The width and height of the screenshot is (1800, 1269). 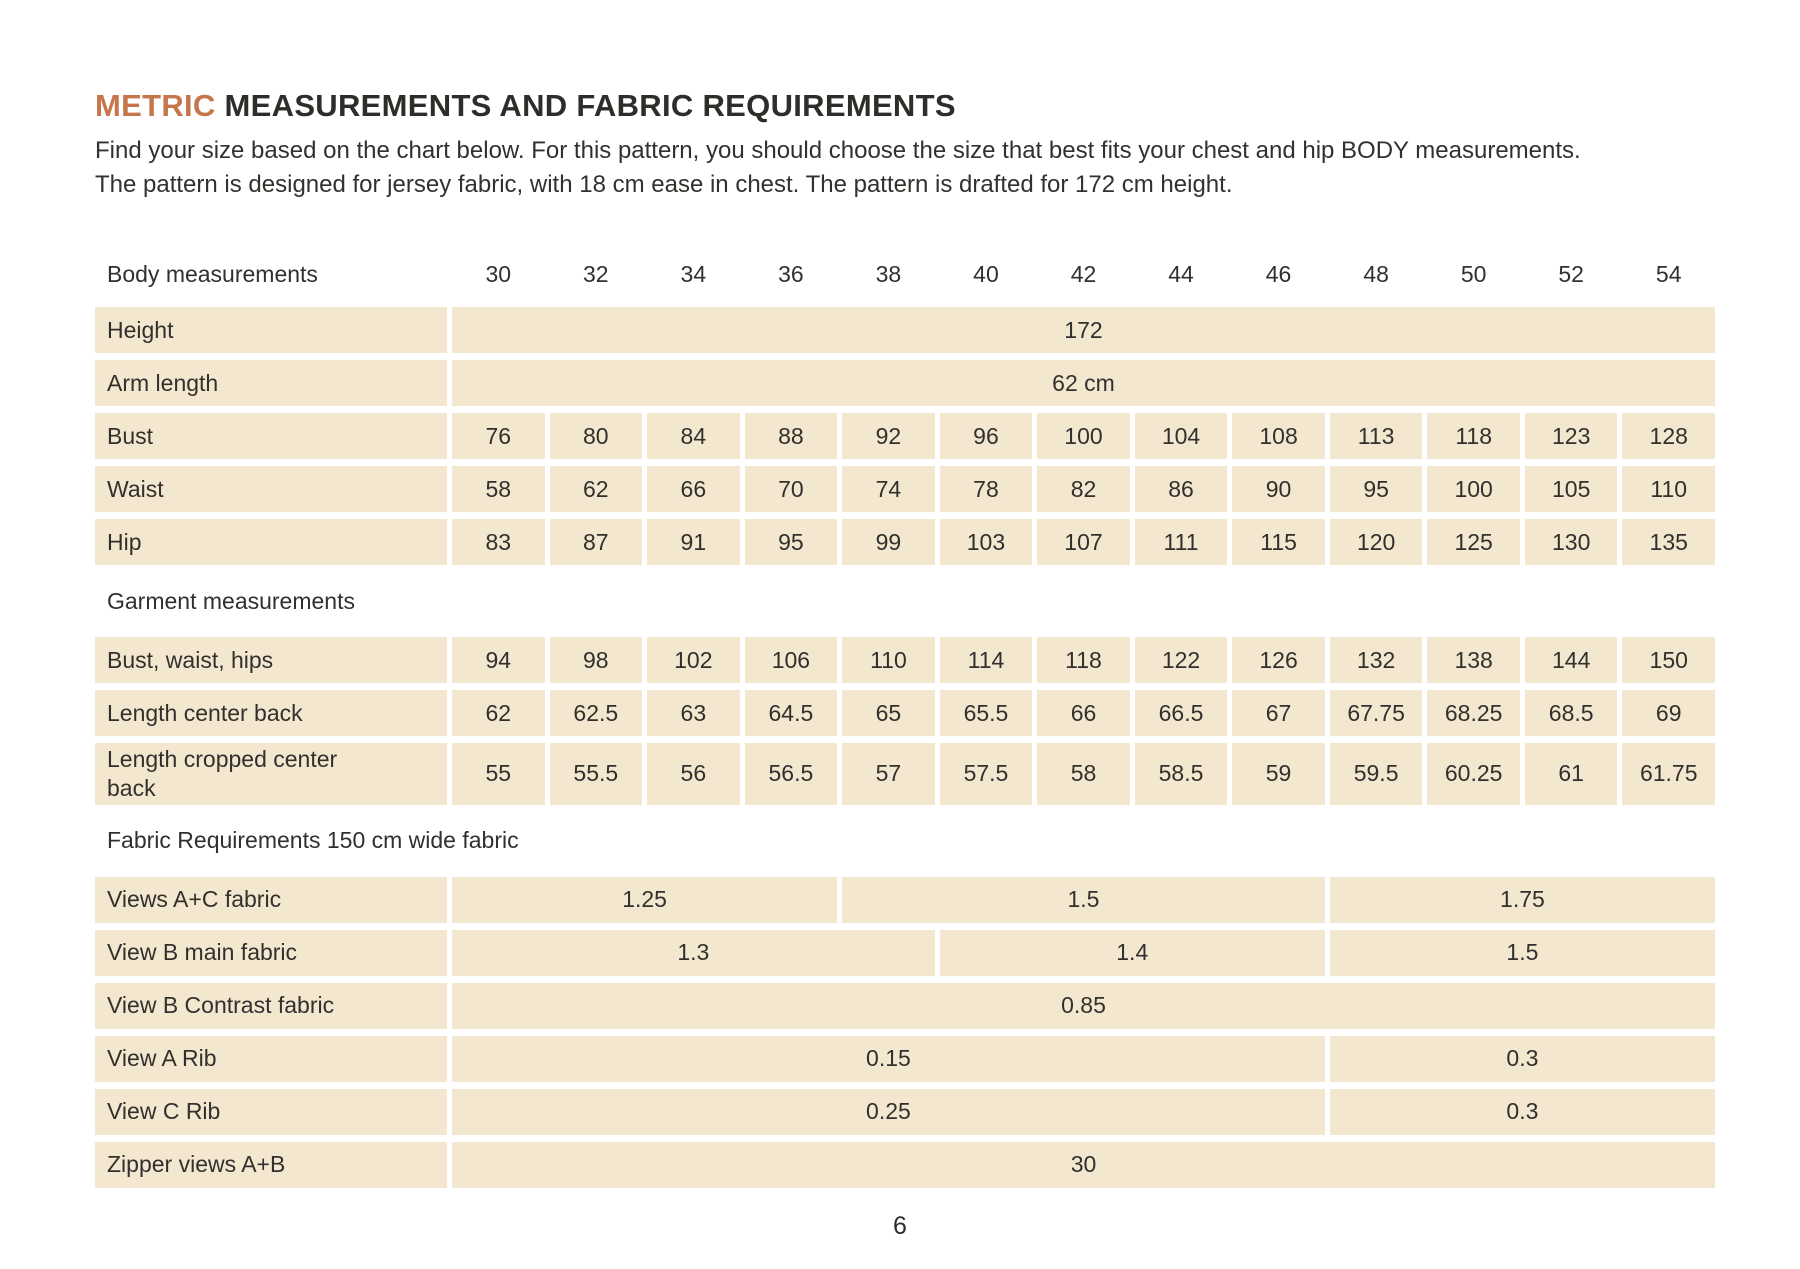 I want to click on value-cell: 99, so click(x=888, y=542).